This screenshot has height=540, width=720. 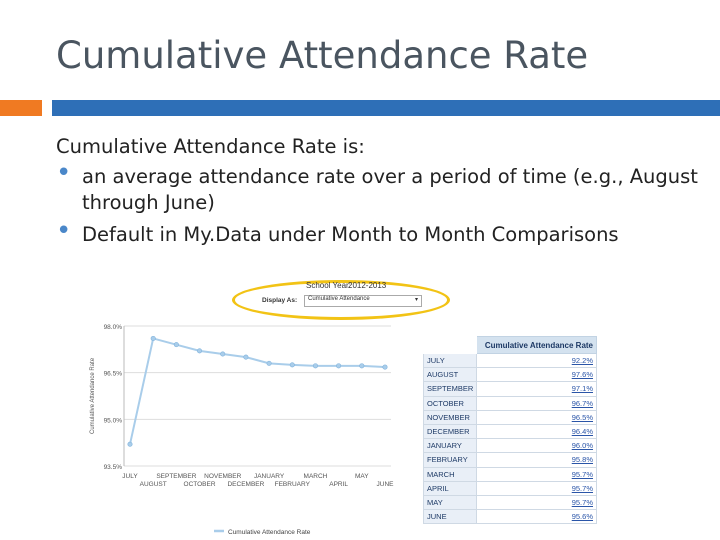 I want to click on table-row: FEBRUARY 95.8%, so click(x=509, y=460).